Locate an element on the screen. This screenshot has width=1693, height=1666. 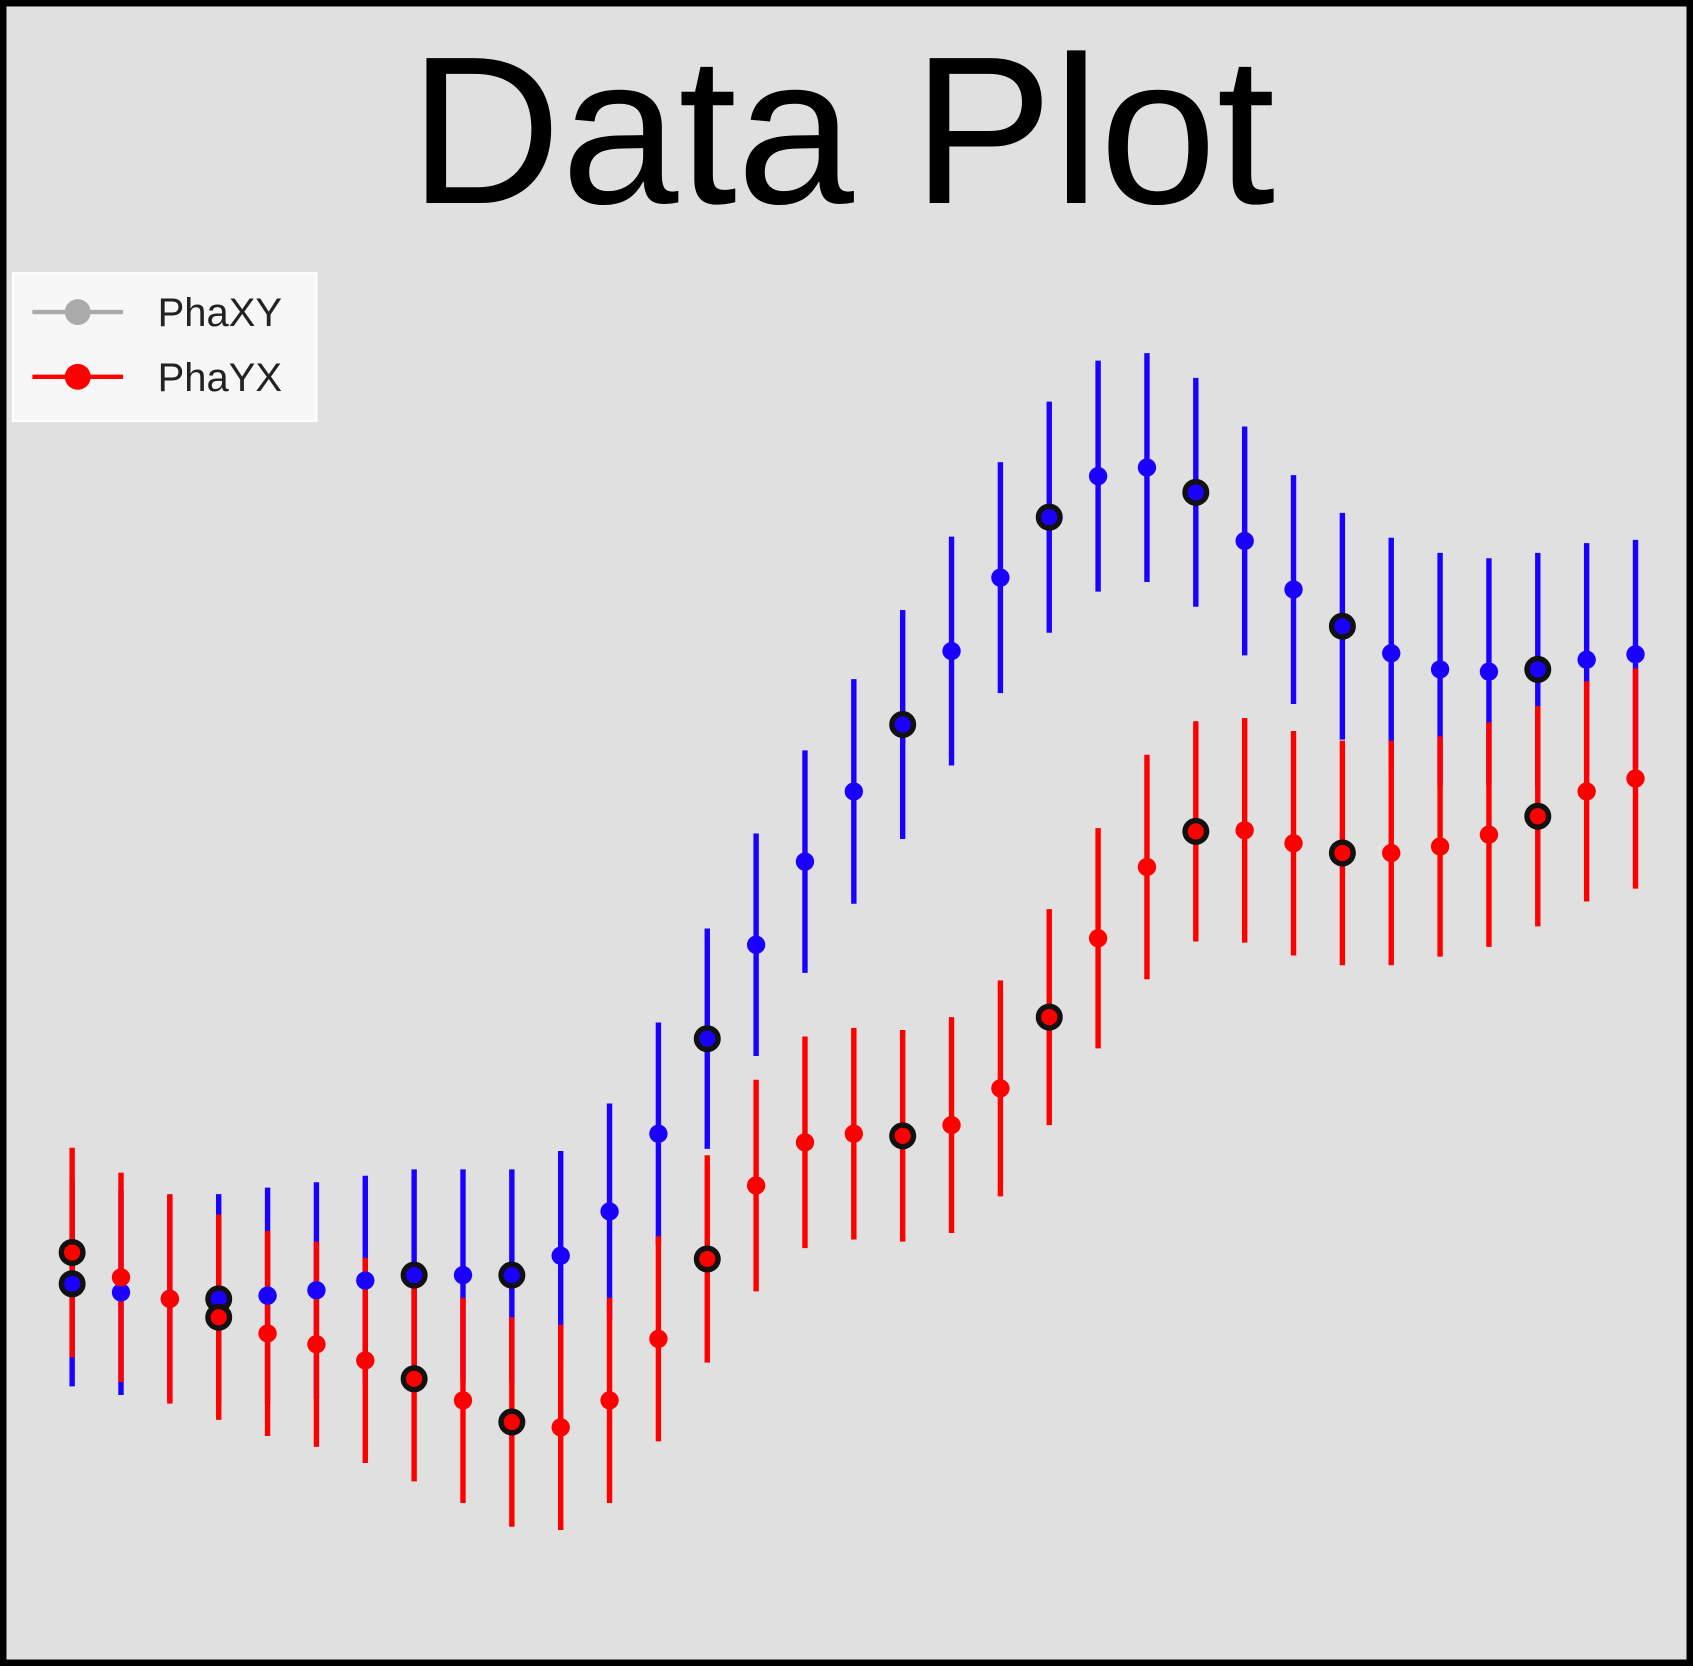
legend-label: PhaYX is located at coordinates (220, 378).